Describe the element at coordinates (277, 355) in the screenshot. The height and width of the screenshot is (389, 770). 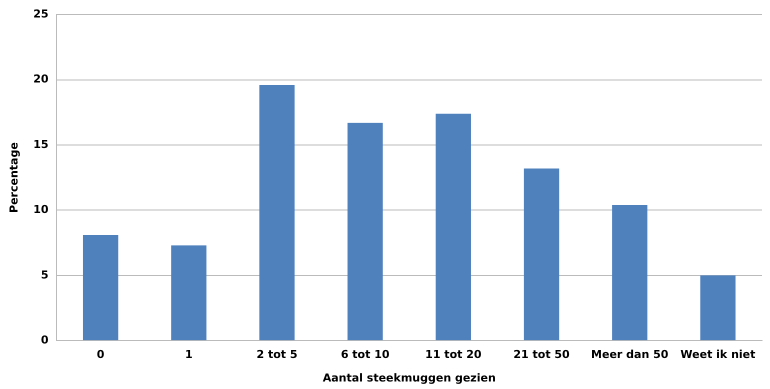
I see `x-tick-label: 2 tot 5` at that location.